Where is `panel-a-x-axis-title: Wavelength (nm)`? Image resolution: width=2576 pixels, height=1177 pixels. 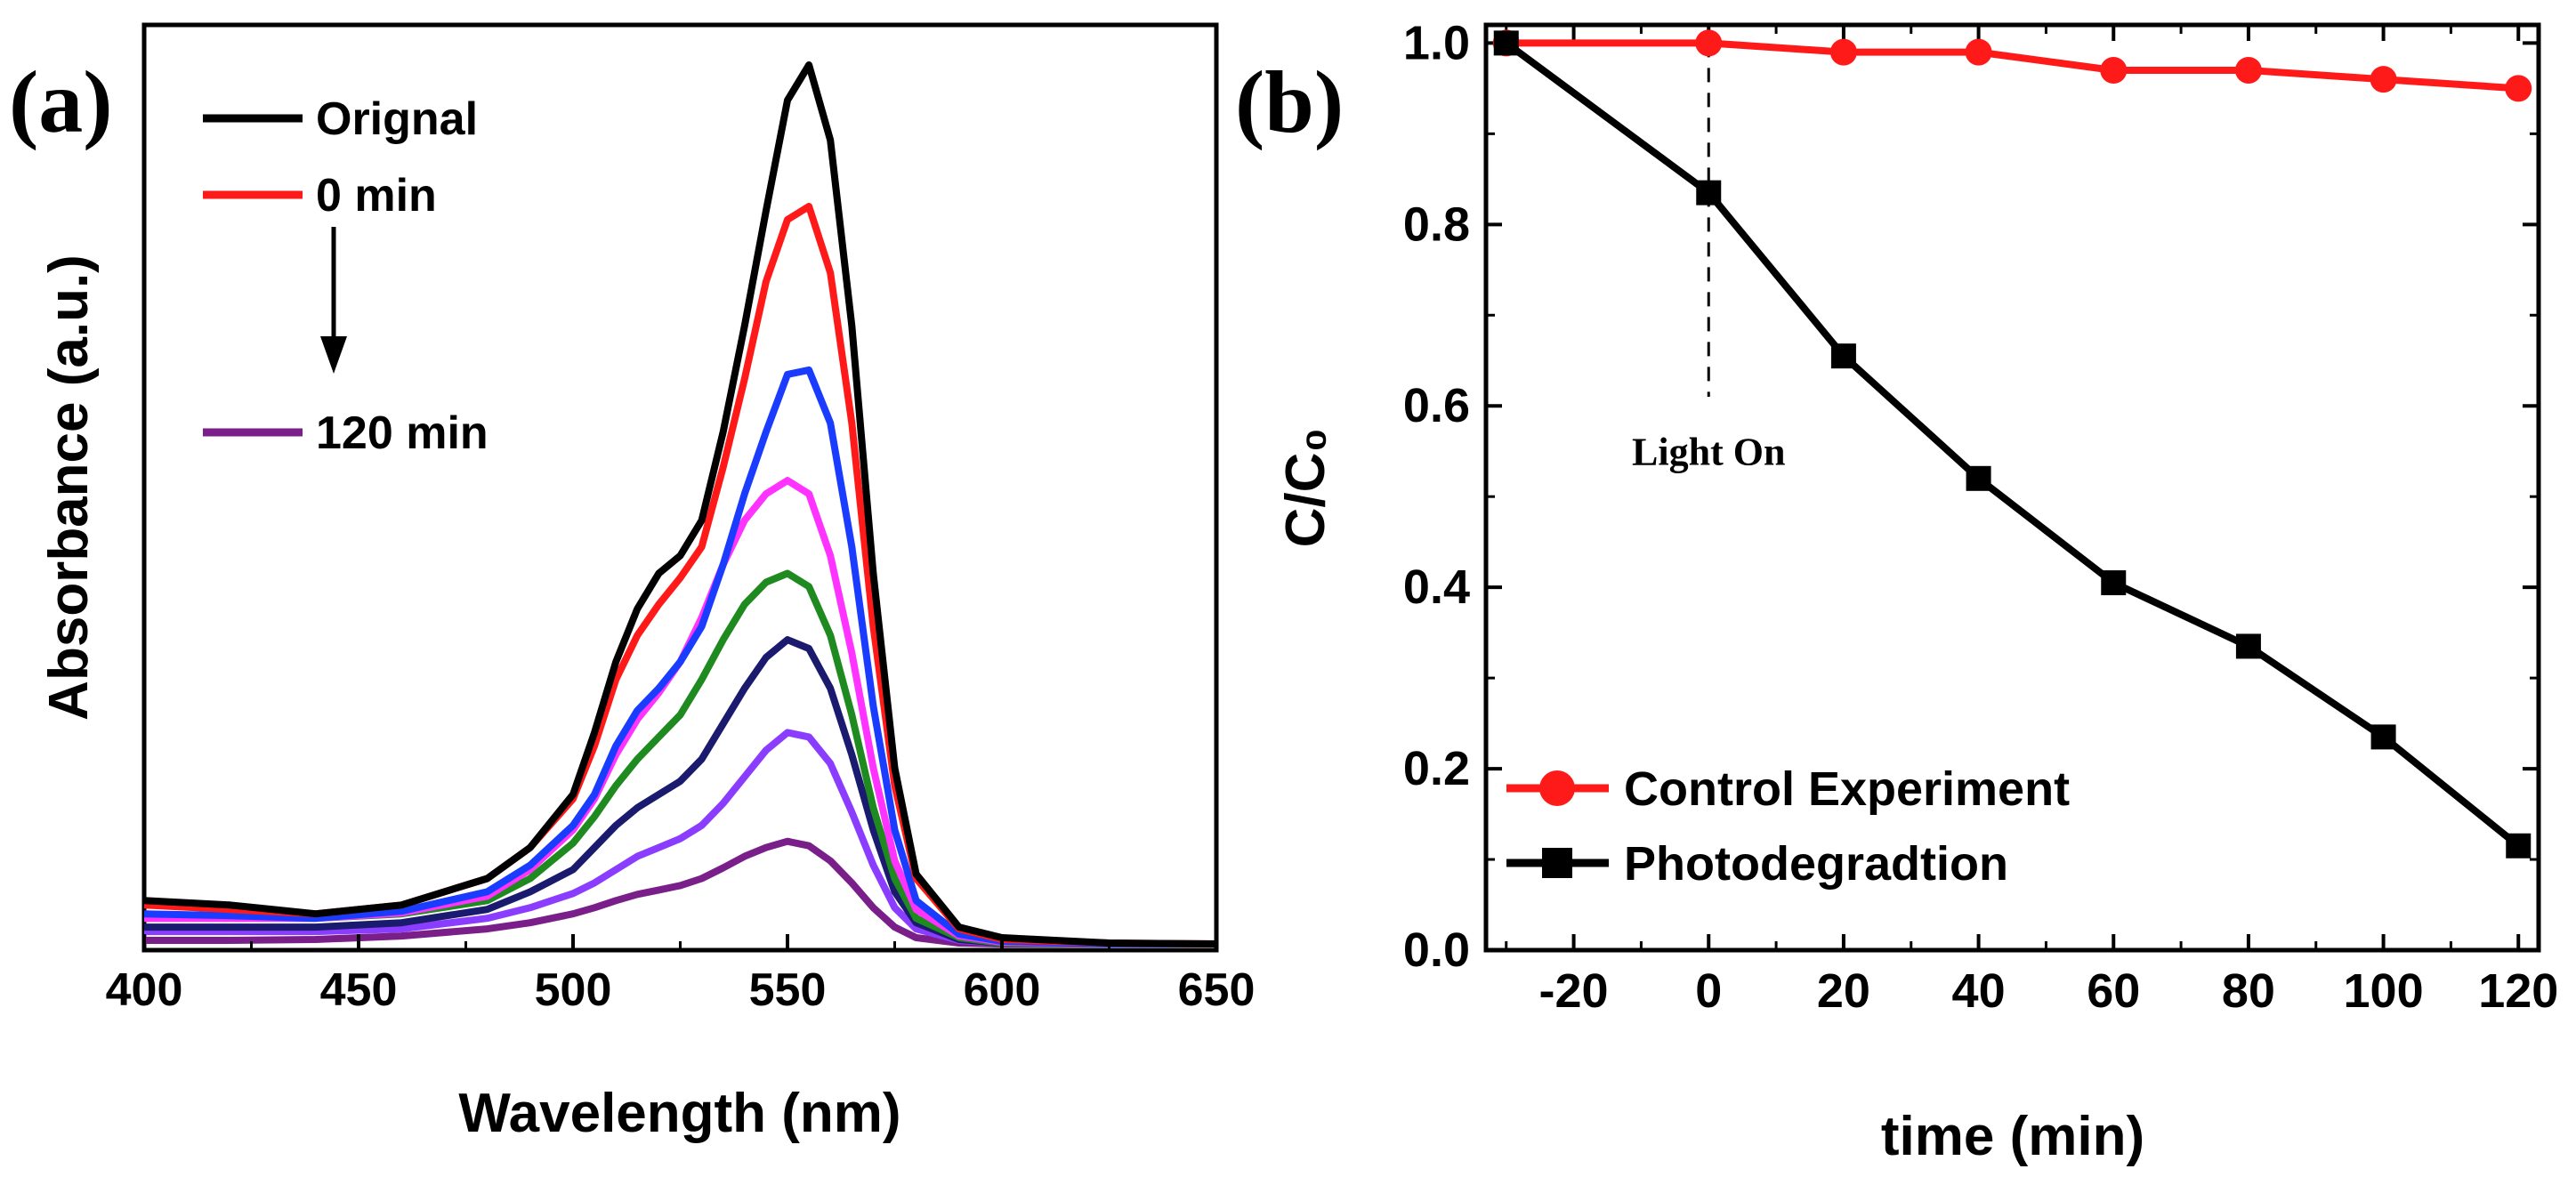 panel-a-x-axis-title: Wavelength (nm) is located at coordinates (679, 1114).